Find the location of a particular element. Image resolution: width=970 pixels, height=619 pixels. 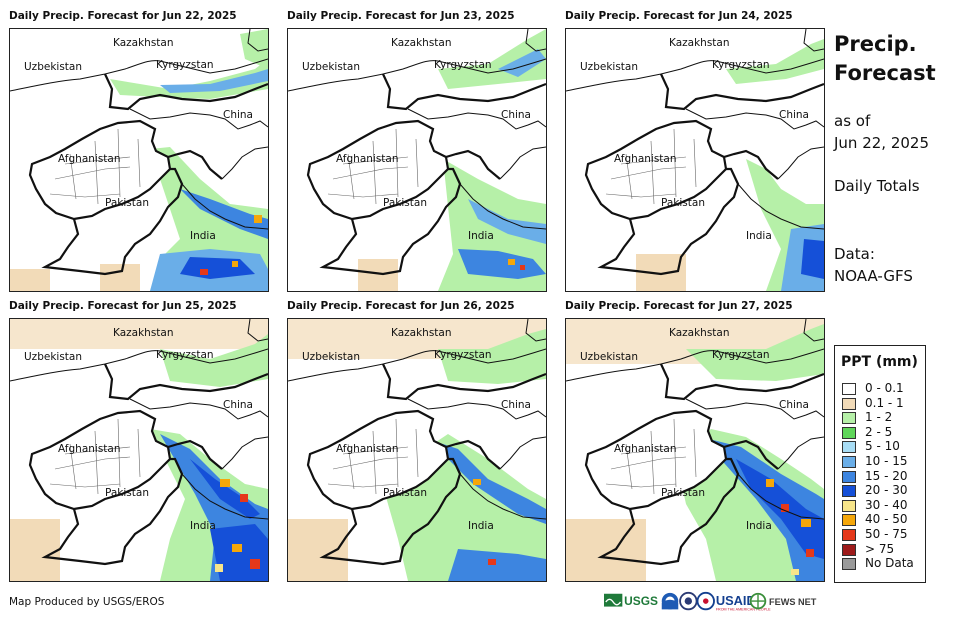

panel-title: Daily Precip. Forecast for Jun 23, 2025 is located at coordinates (401, 16).